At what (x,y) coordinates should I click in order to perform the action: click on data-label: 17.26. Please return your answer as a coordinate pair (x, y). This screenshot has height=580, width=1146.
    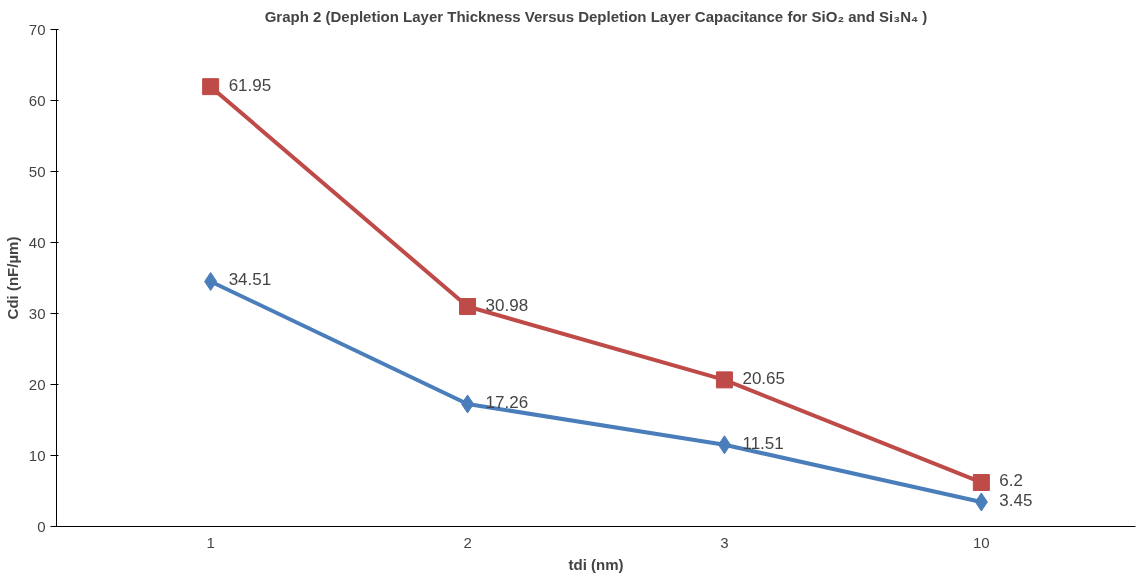
    Looking at the image, I should click on (507, 402).